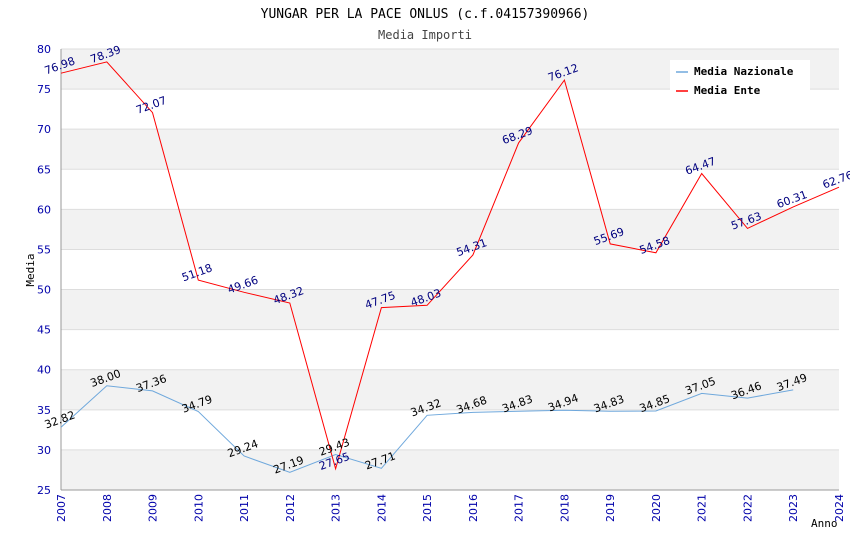 The width and height of the screenshot is (850, 550). I want to click on legend-label-media-ente: Media Ente, so click(727, 90).